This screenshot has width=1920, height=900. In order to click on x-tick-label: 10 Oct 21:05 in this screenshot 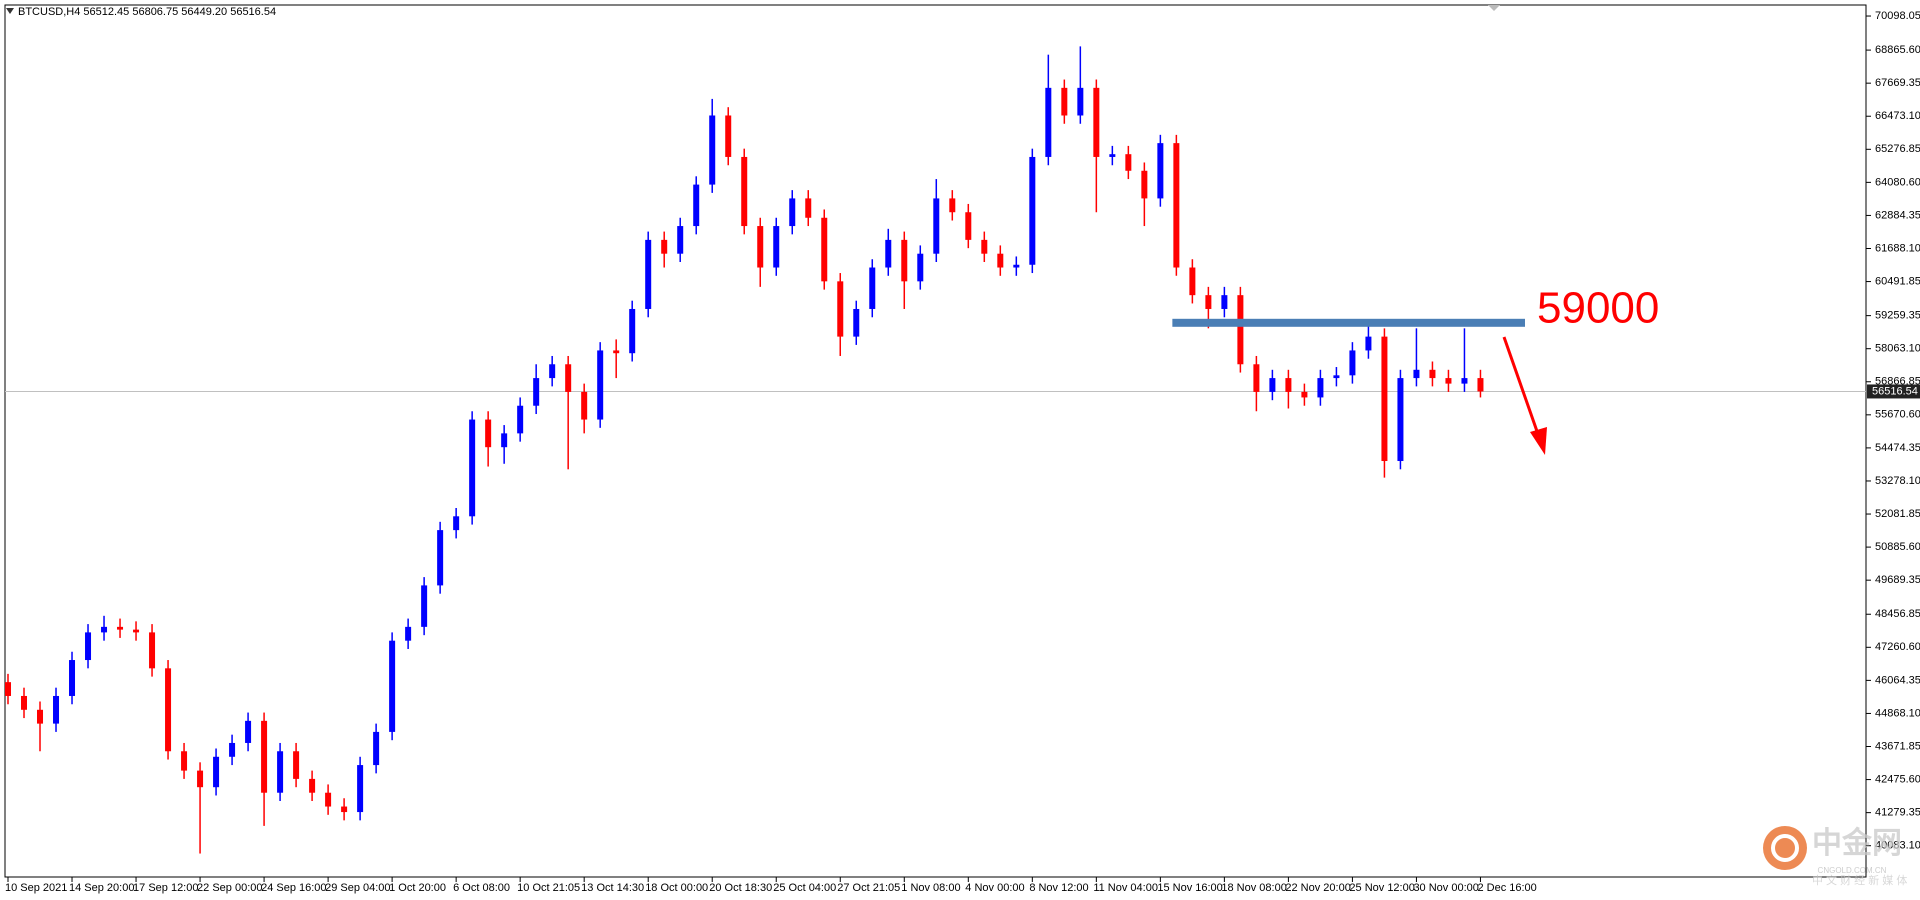, I will do `click(548, 888)`.